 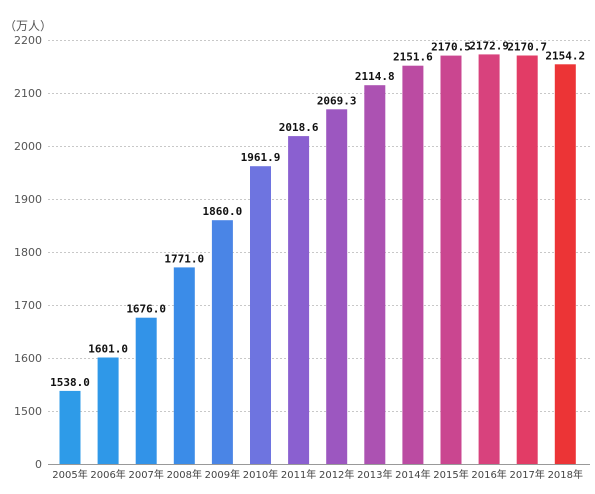 I want to click on y-tick-label: 1500, so click(x=28, y=411).